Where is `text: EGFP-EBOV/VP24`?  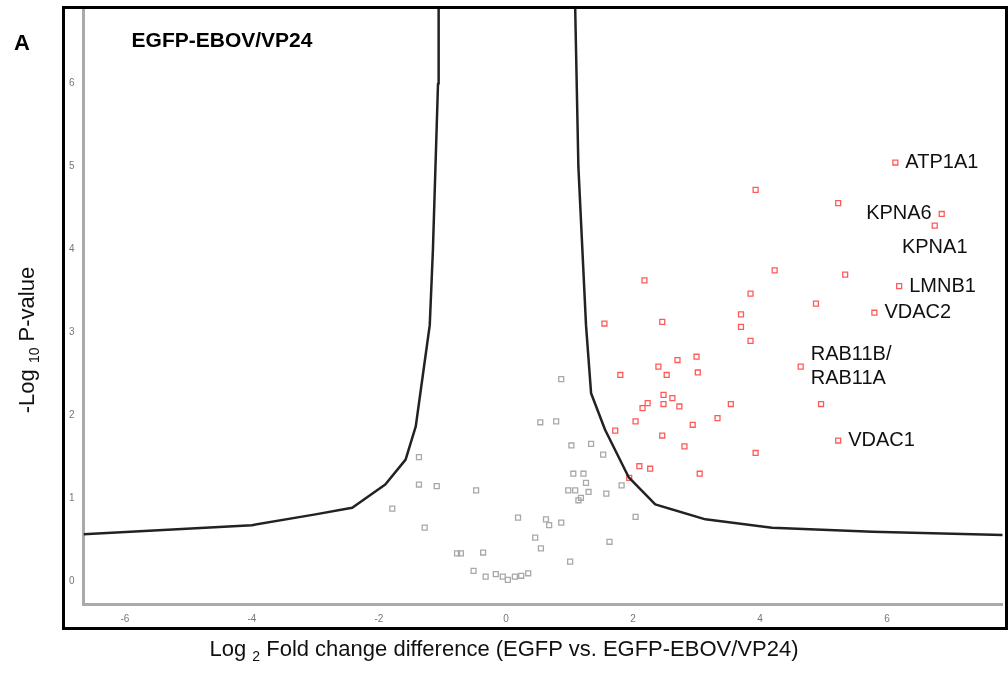
text: EGFP-EBOV/VP24 is located at coordinates (222, 40).